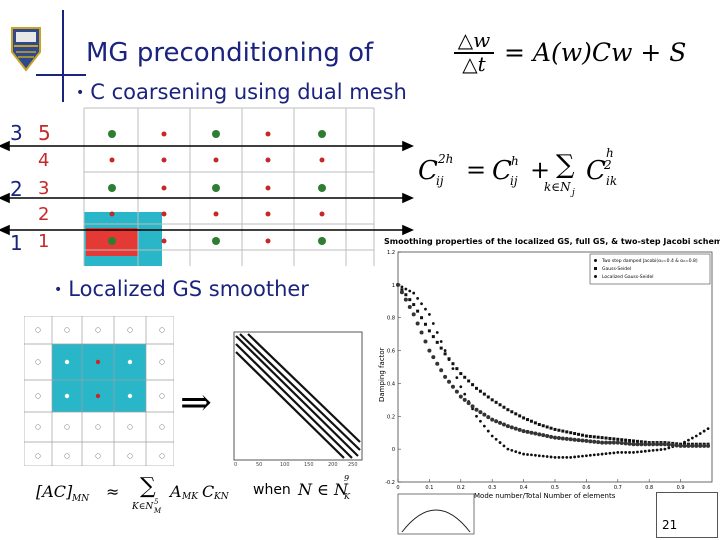 This screenshot has height=540, width=720. Describe the element at coordinates (143, 507) in the screenshot. I see `eq-bottom-sum-sub: K∈N` at that location.